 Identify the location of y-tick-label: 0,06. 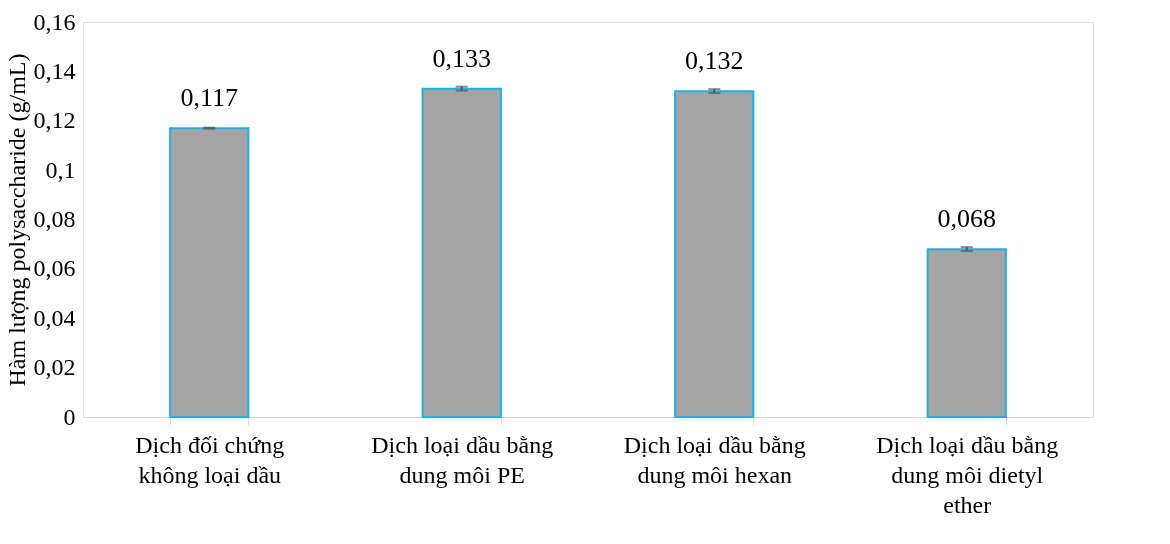
(54, 268).